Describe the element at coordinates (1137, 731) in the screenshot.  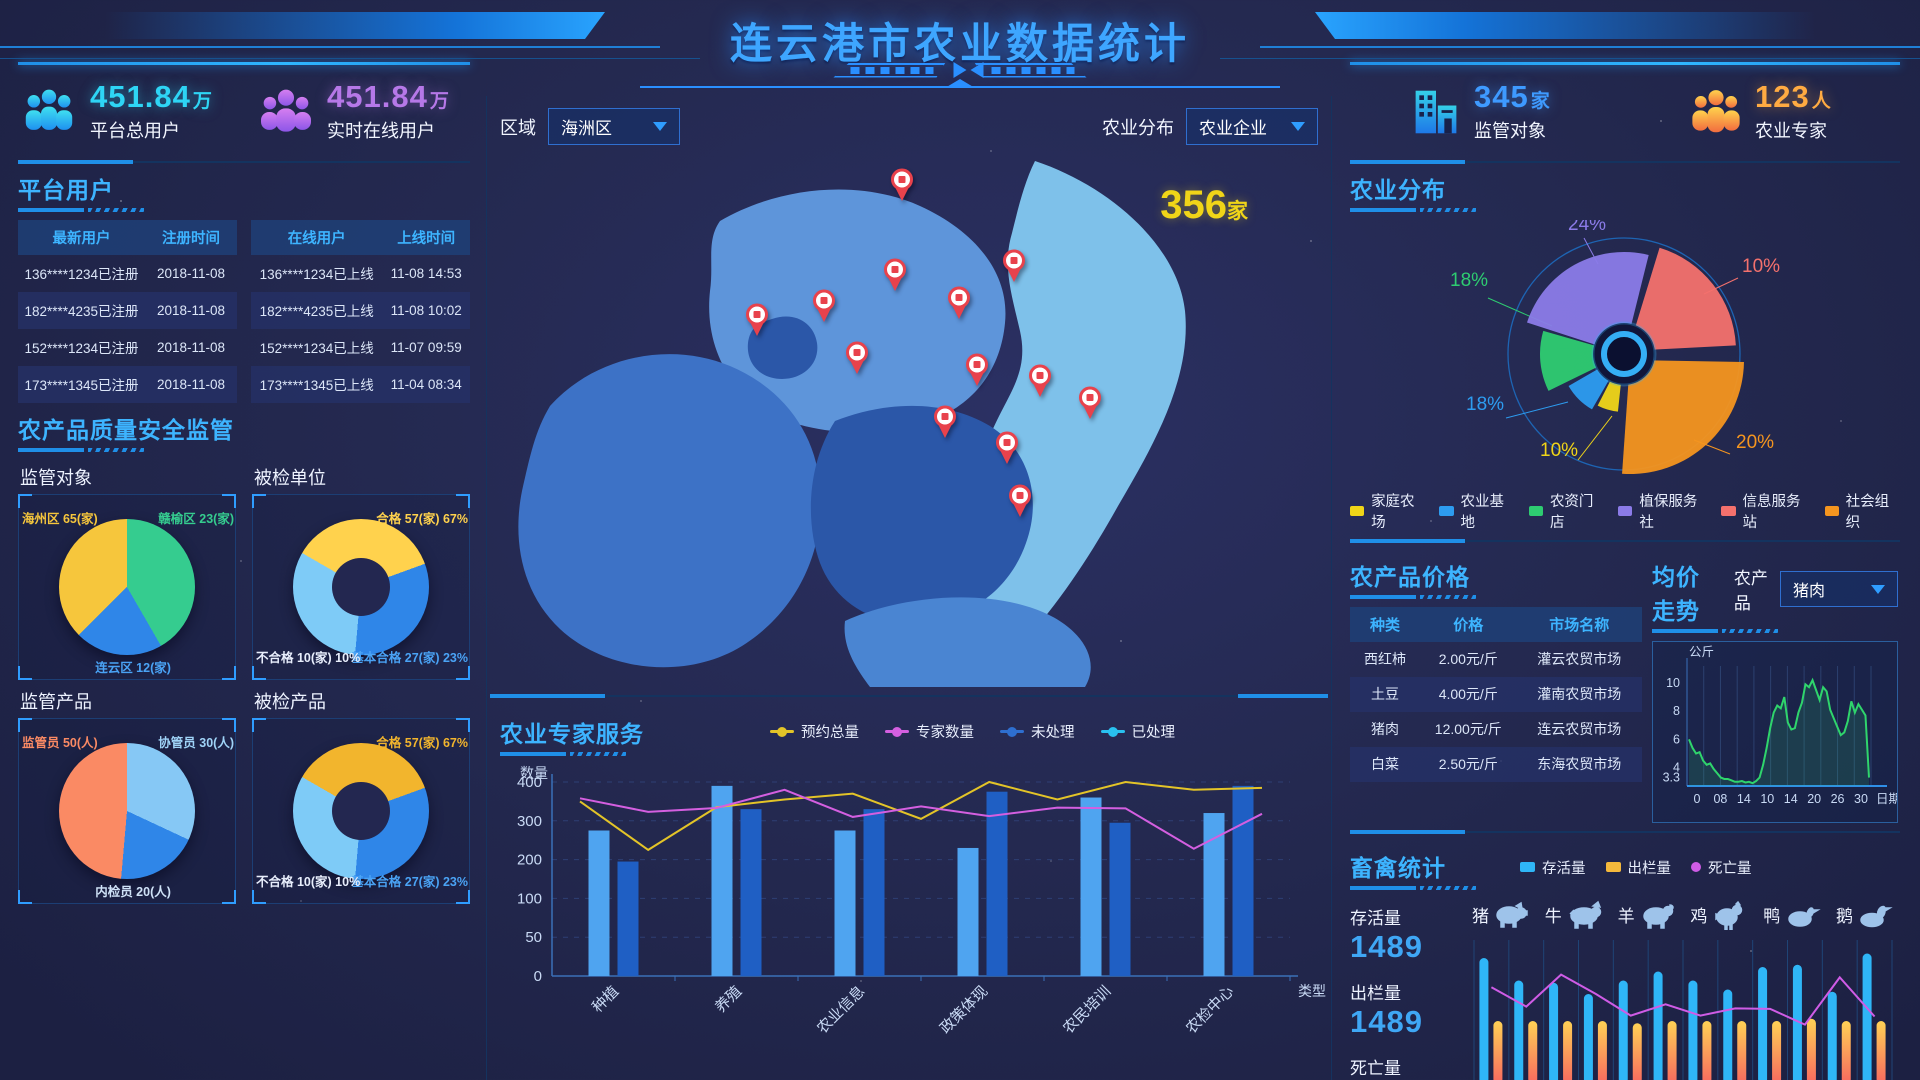
I see `legend-item: 已处理` at that location.